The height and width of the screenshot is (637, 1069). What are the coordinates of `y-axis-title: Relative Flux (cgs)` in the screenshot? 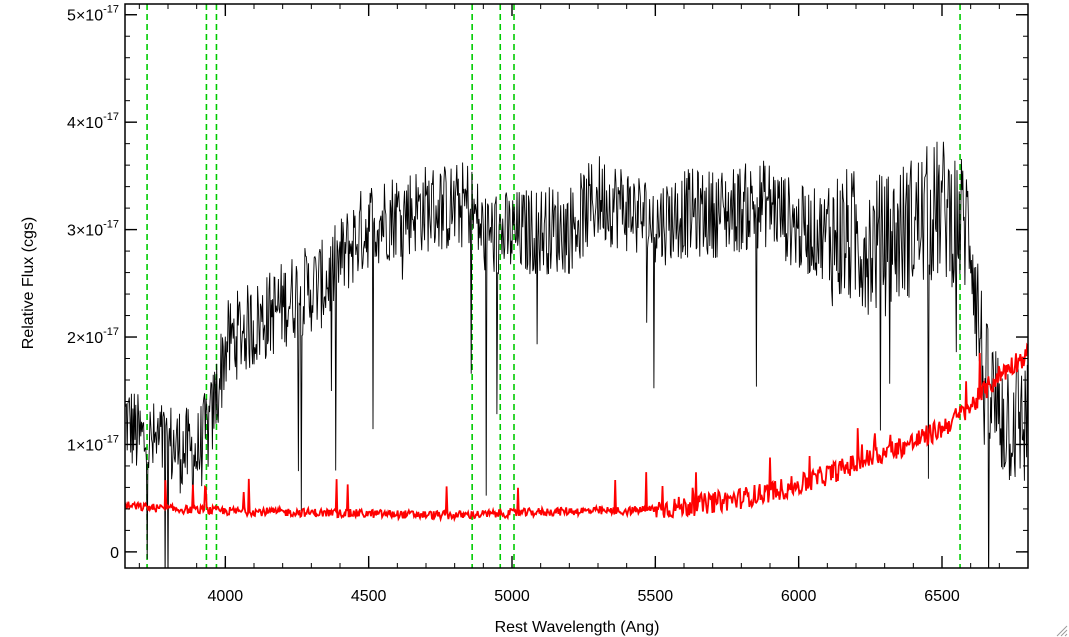 It's located at (28, 283).